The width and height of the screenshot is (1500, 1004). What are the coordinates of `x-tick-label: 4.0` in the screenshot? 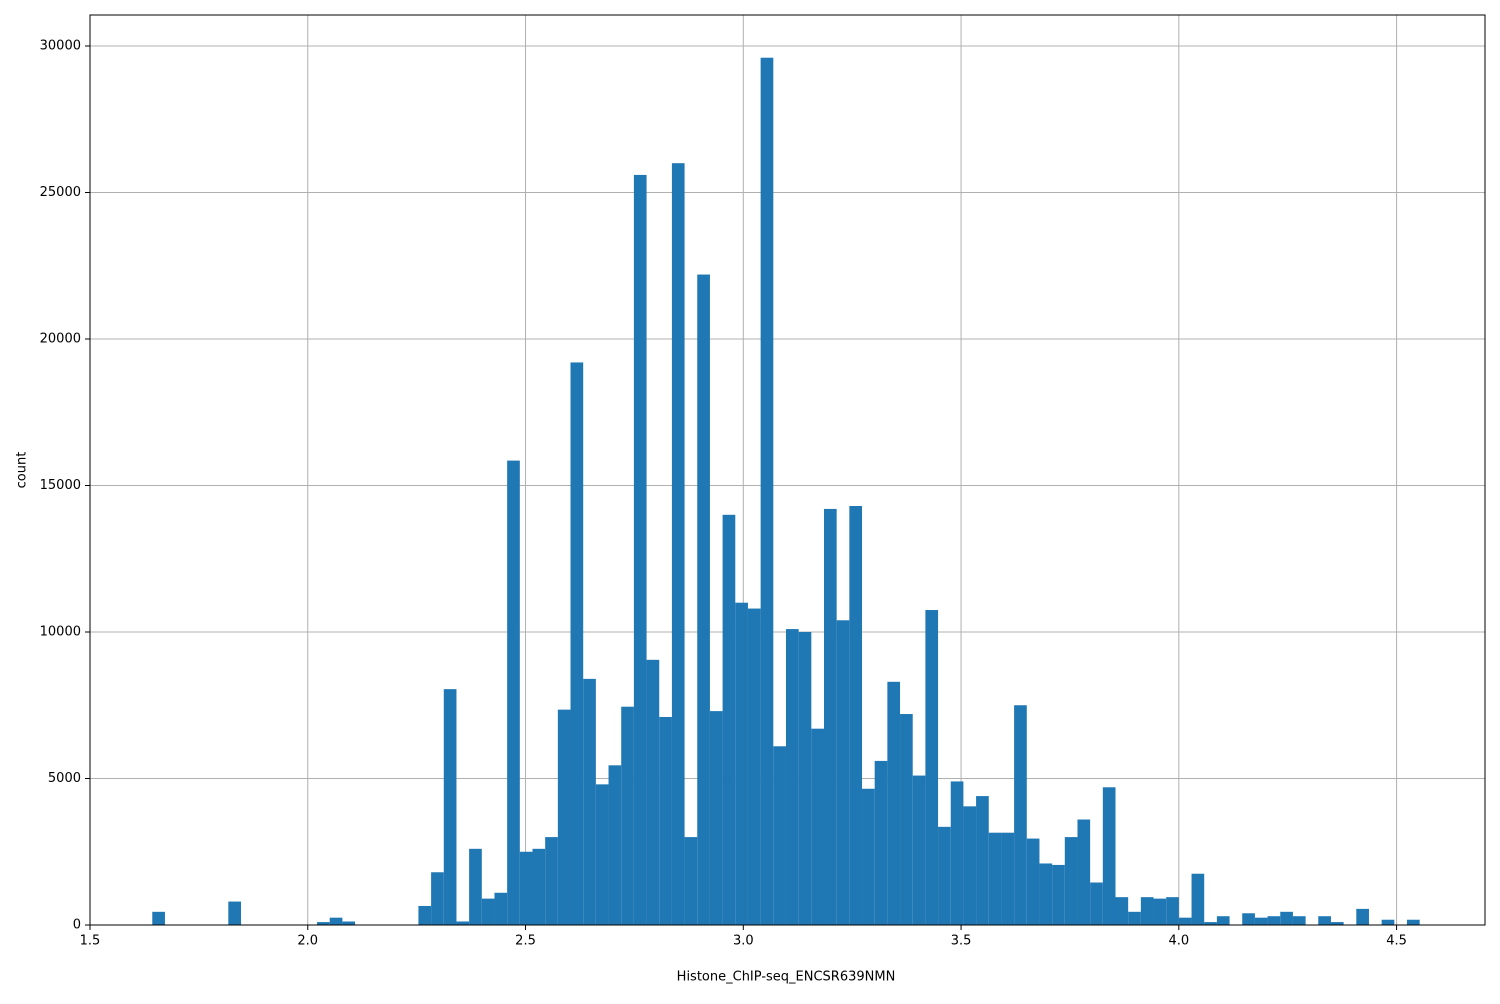 It's located at (1178, 941).